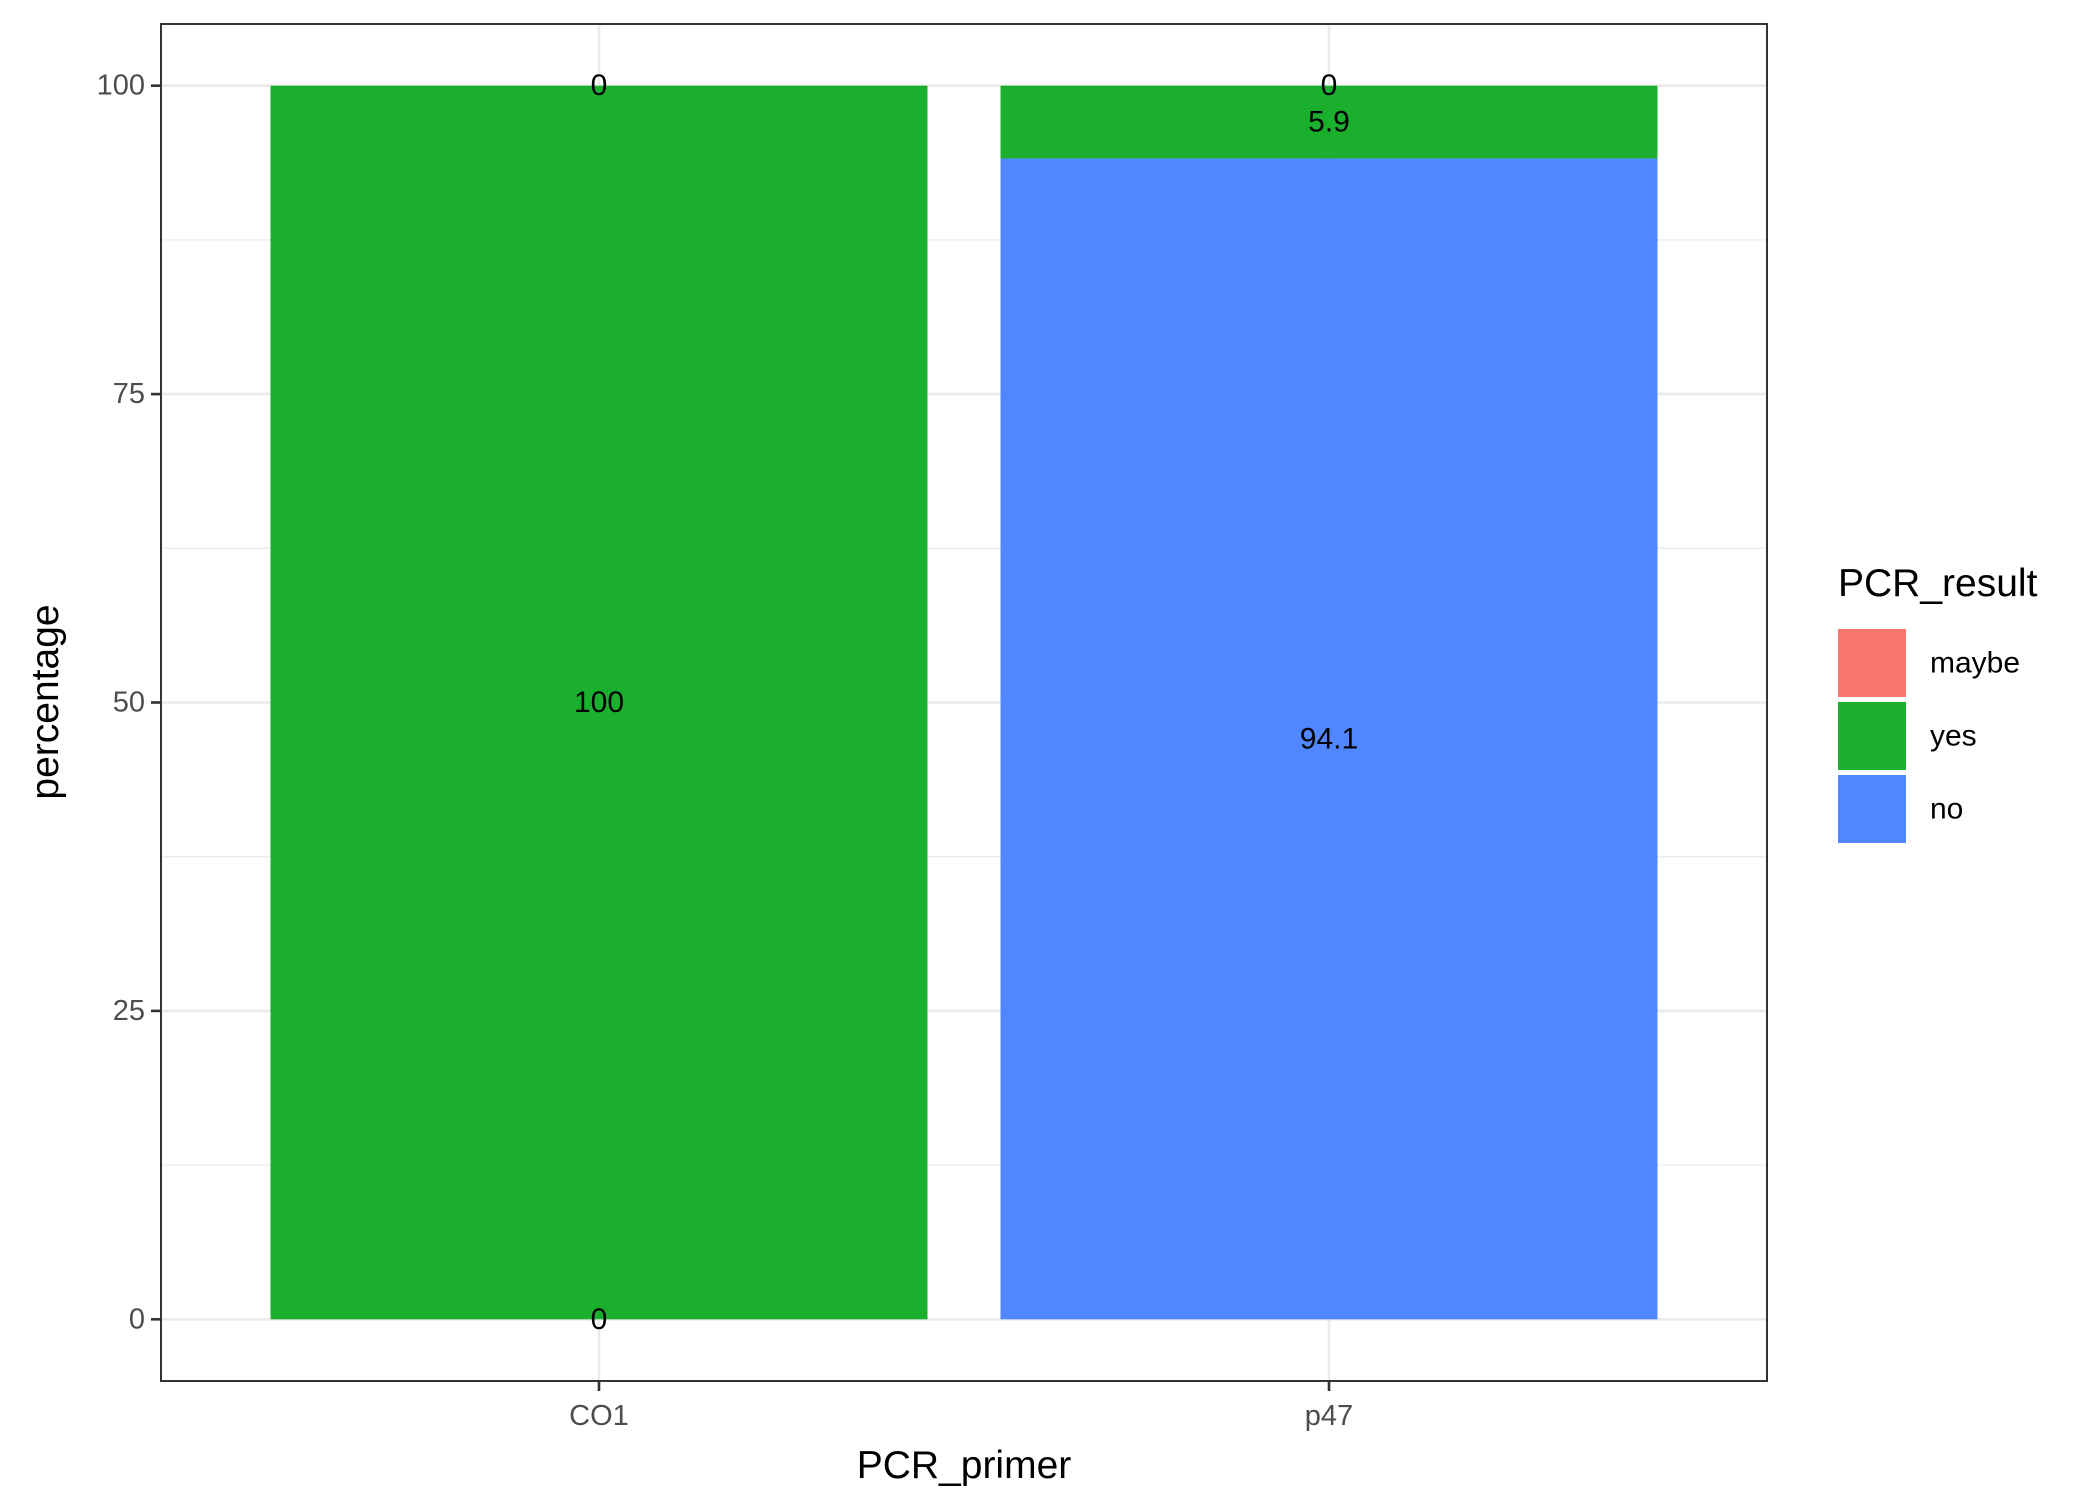 The image size is (2100, 1500). I want to click on legend-title: PCR_result, so click(1938, 583).